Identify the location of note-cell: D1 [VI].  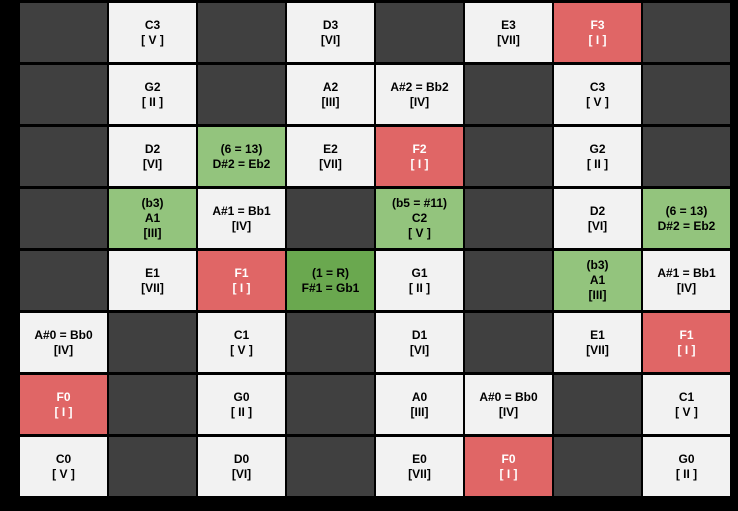
(419, 342).